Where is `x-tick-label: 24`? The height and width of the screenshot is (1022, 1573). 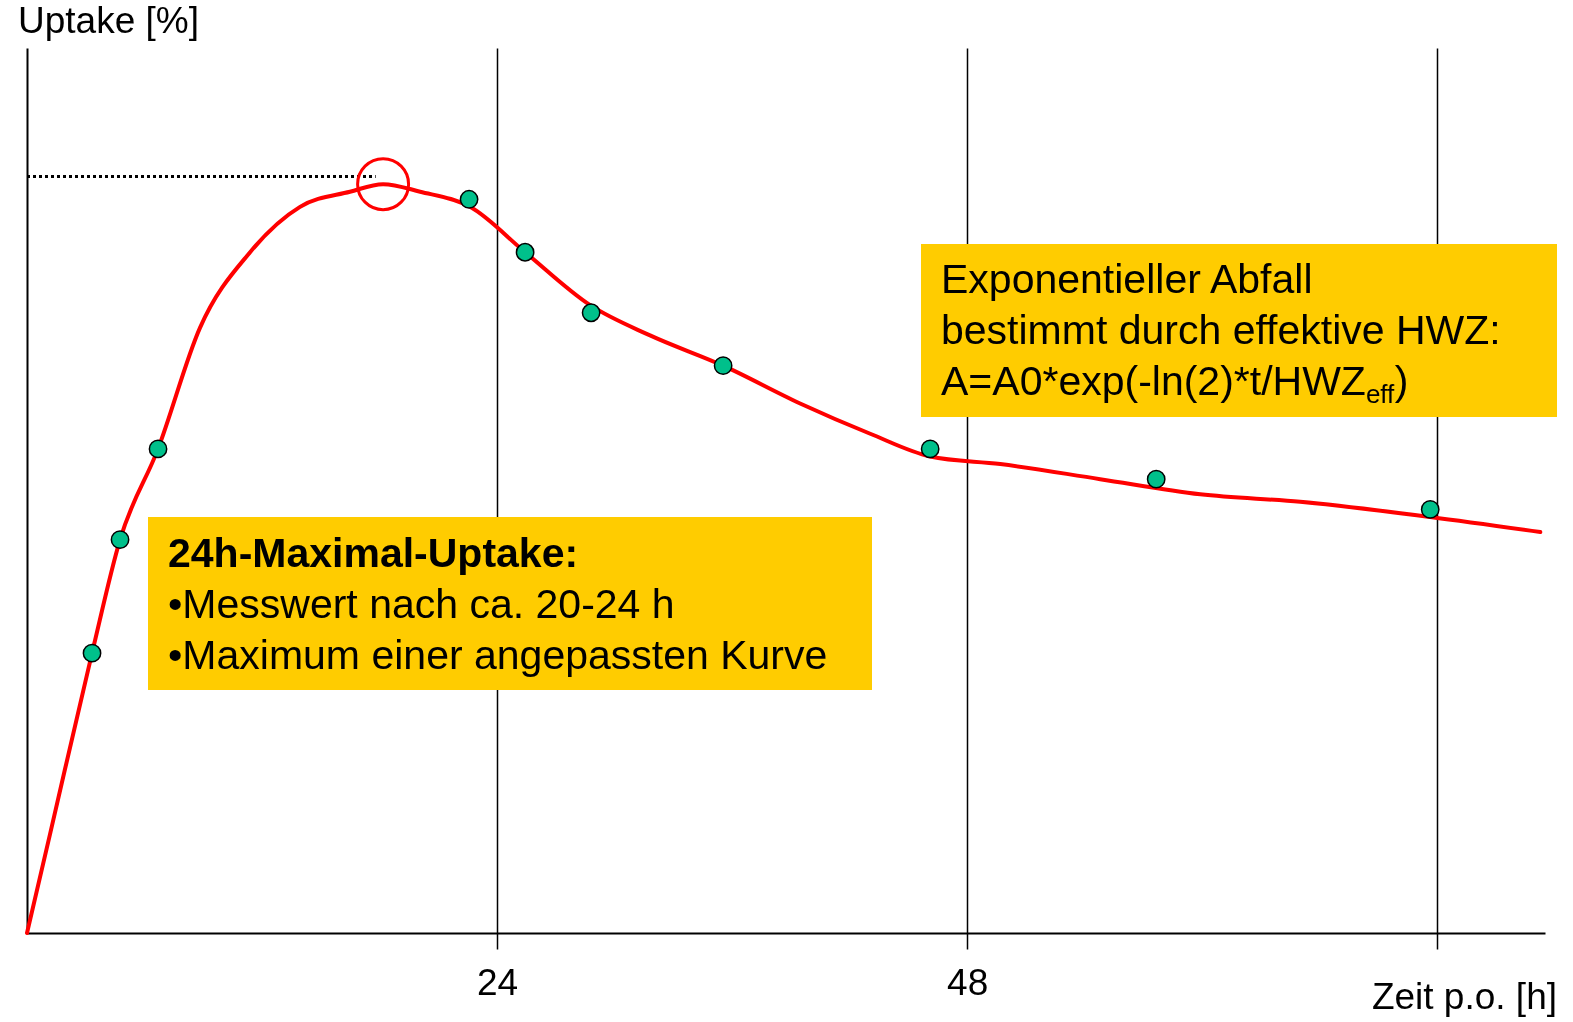
x-tick-label: 24 is located at coordinates (498, 982).